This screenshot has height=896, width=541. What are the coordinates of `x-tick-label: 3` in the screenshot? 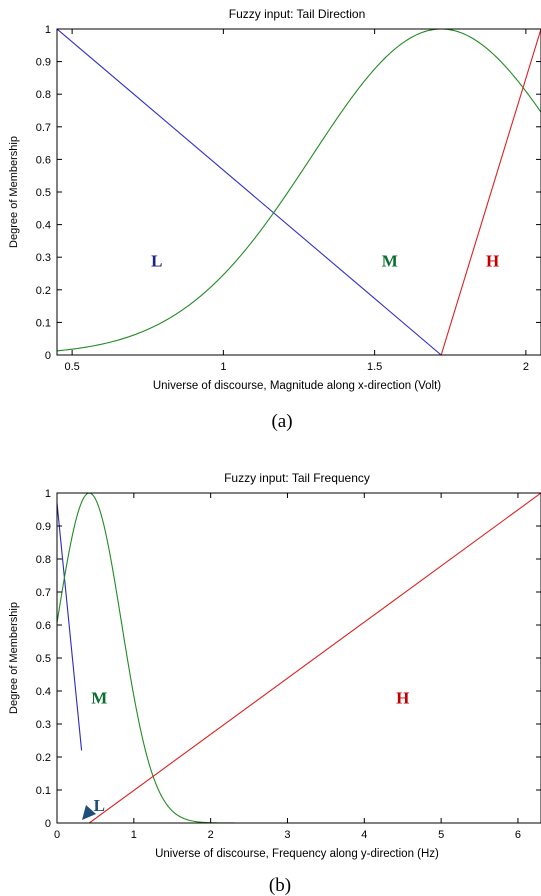 It's located at (287, 835).